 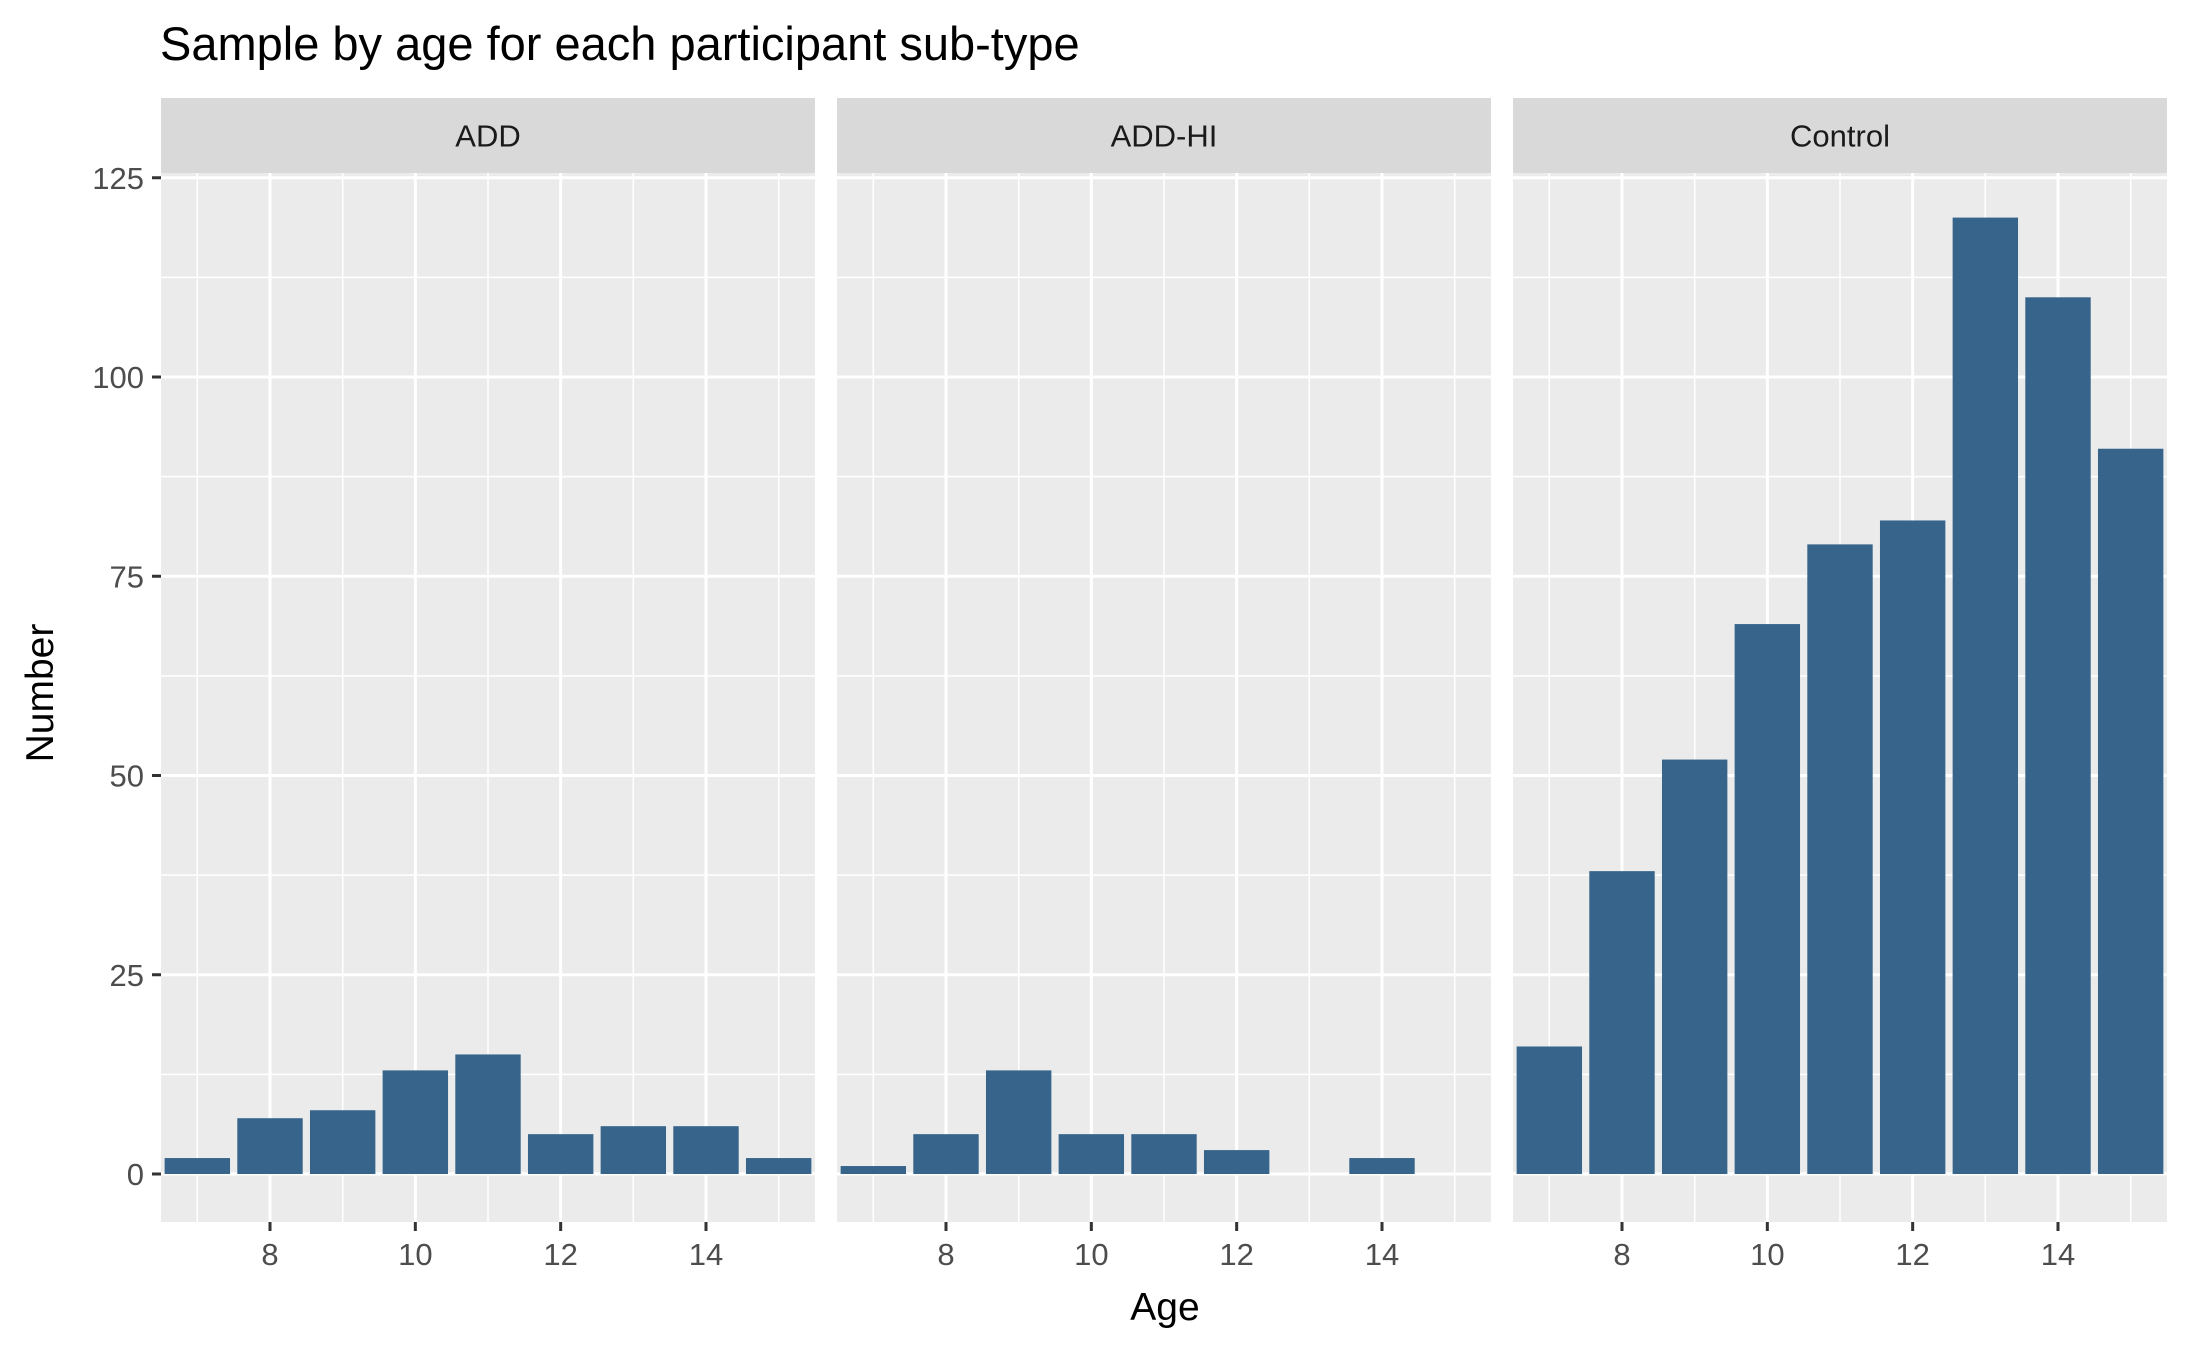 I want to click on y-tick-label: 50, so click(x=127, y=776).